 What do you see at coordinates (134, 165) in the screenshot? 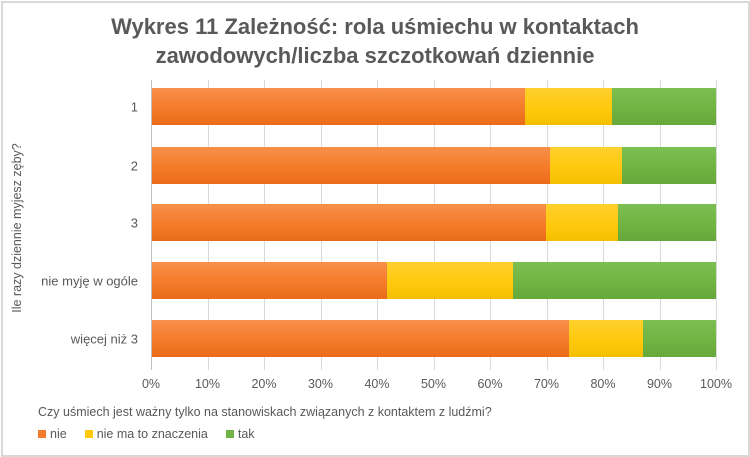
I see `category-label: 2` at bounding box center [134, 165].